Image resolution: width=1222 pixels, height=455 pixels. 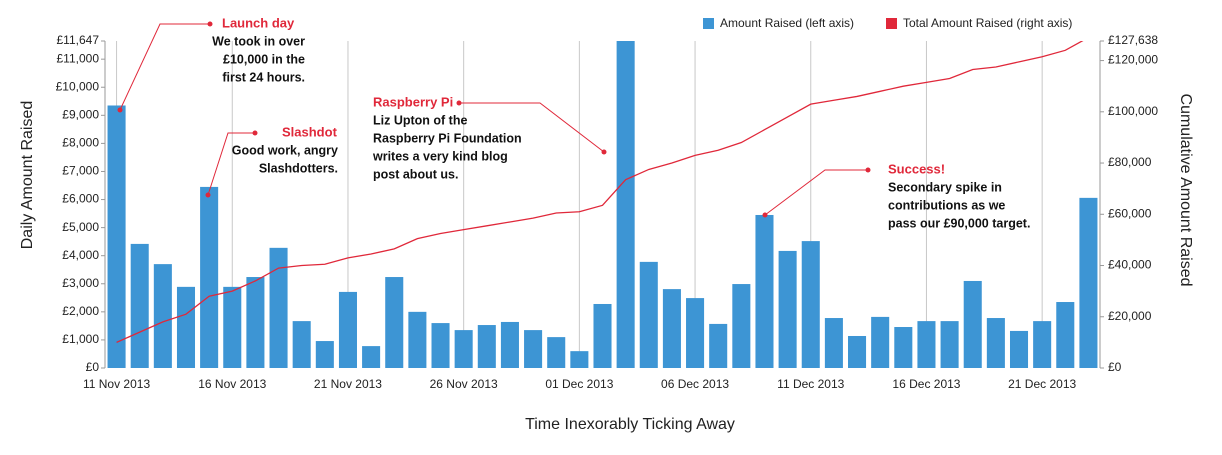 I want to click on y2-tick-label: £100,000, so click(x=1133, y=111).